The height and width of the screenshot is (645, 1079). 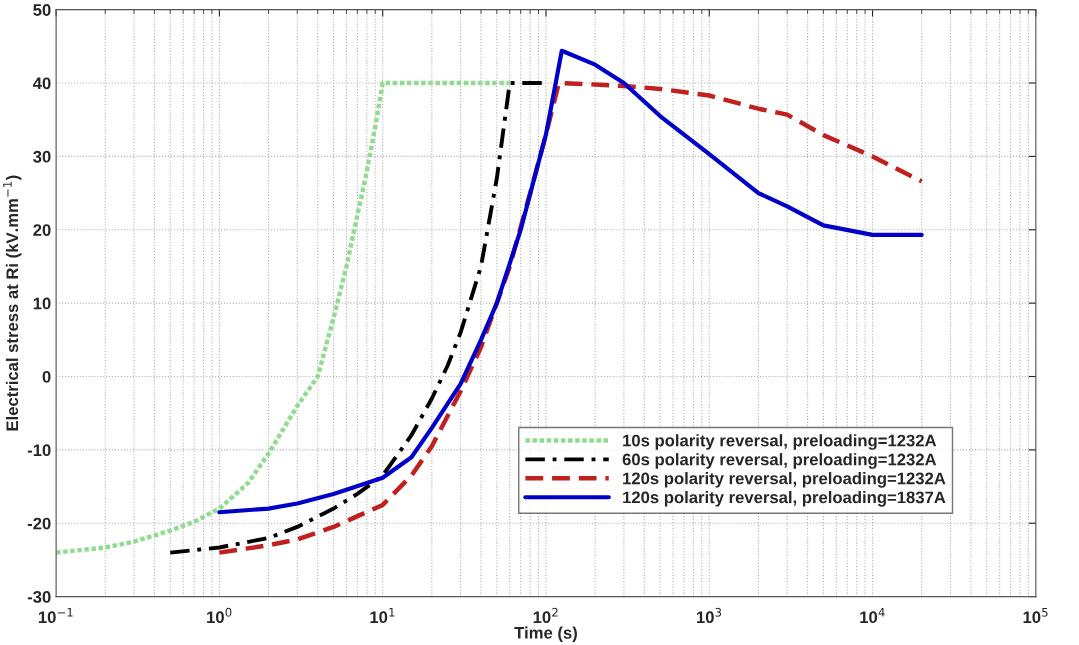 I want to click on y-tick-label: 50, so click(x=42, y=10).